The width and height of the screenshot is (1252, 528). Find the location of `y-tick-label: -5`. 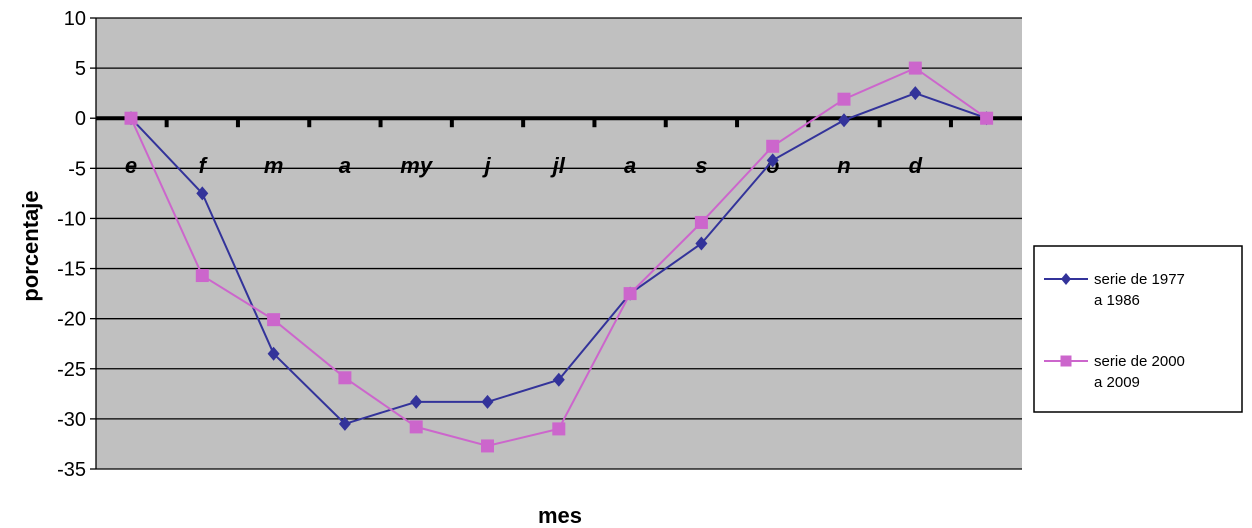

y-tick-label: -5 is located at coordinates (77, 169).